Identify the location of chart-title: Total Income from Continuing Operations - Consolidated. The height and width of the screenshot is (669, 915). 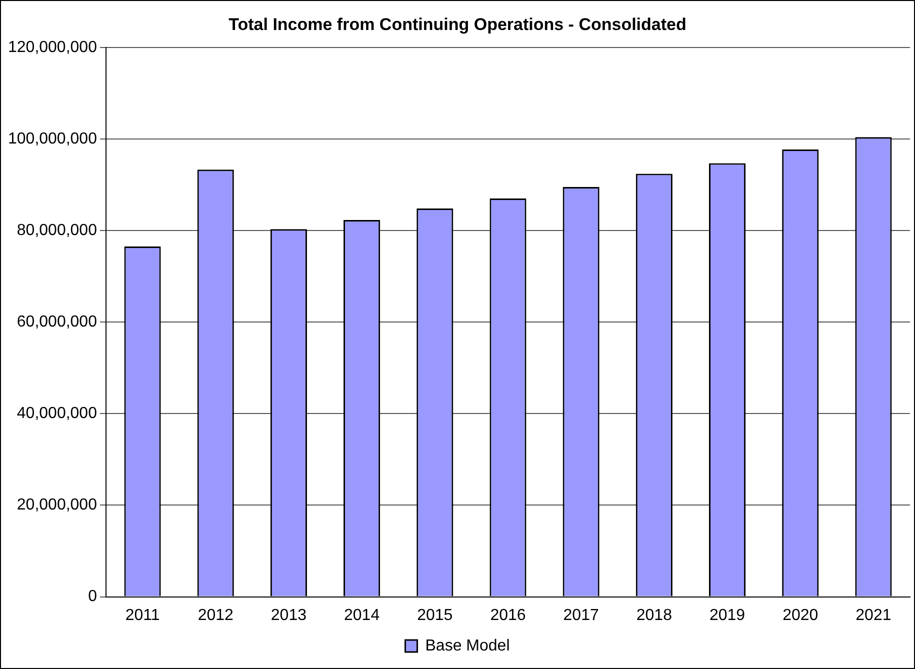
(457, 24).